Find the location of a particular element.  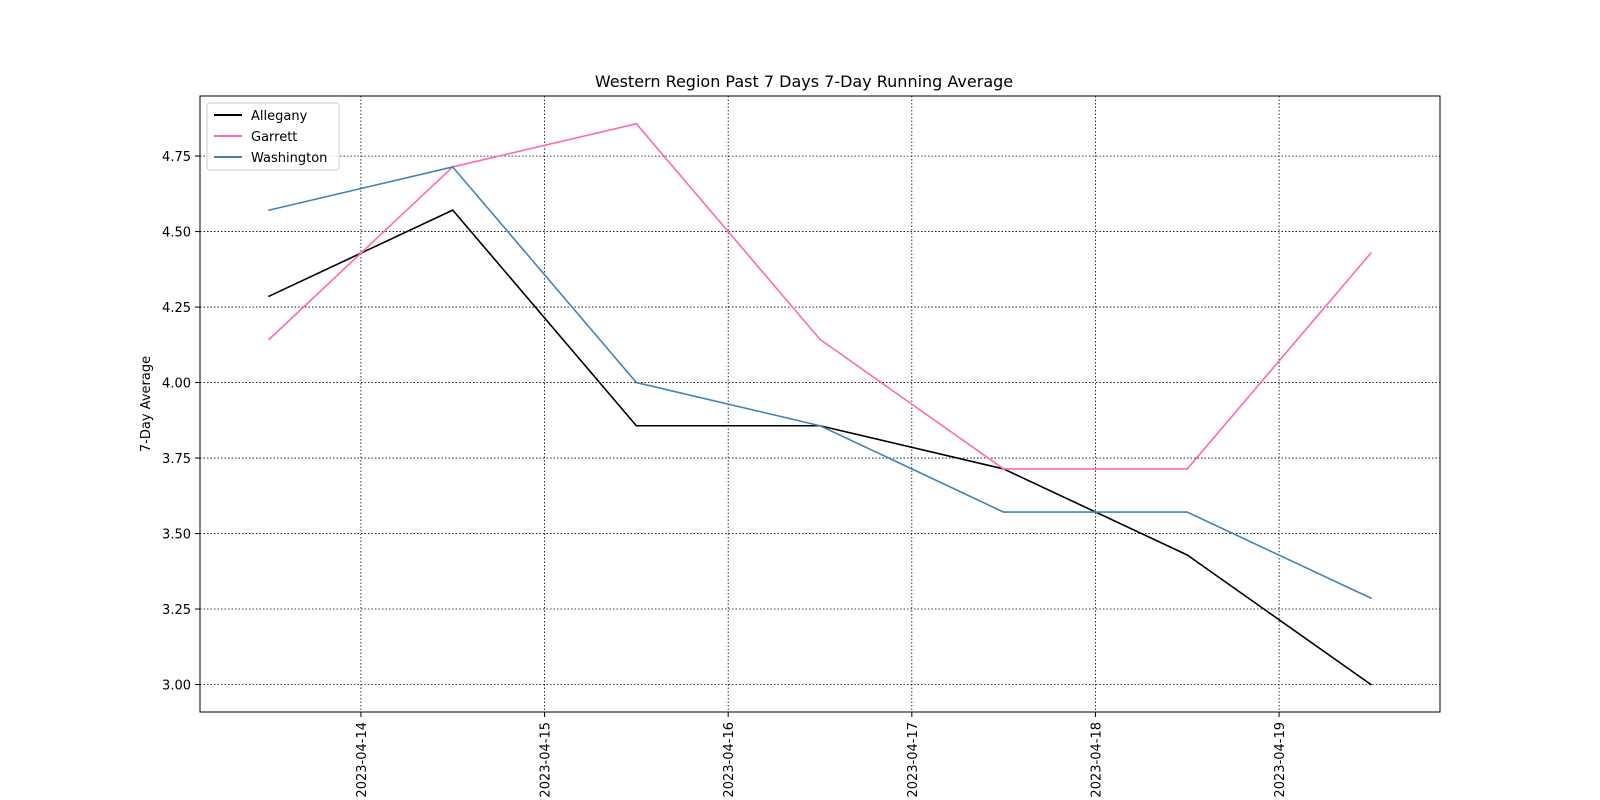

x-tick-label: 2023-04-19 is located at coordinates (1280, 760).